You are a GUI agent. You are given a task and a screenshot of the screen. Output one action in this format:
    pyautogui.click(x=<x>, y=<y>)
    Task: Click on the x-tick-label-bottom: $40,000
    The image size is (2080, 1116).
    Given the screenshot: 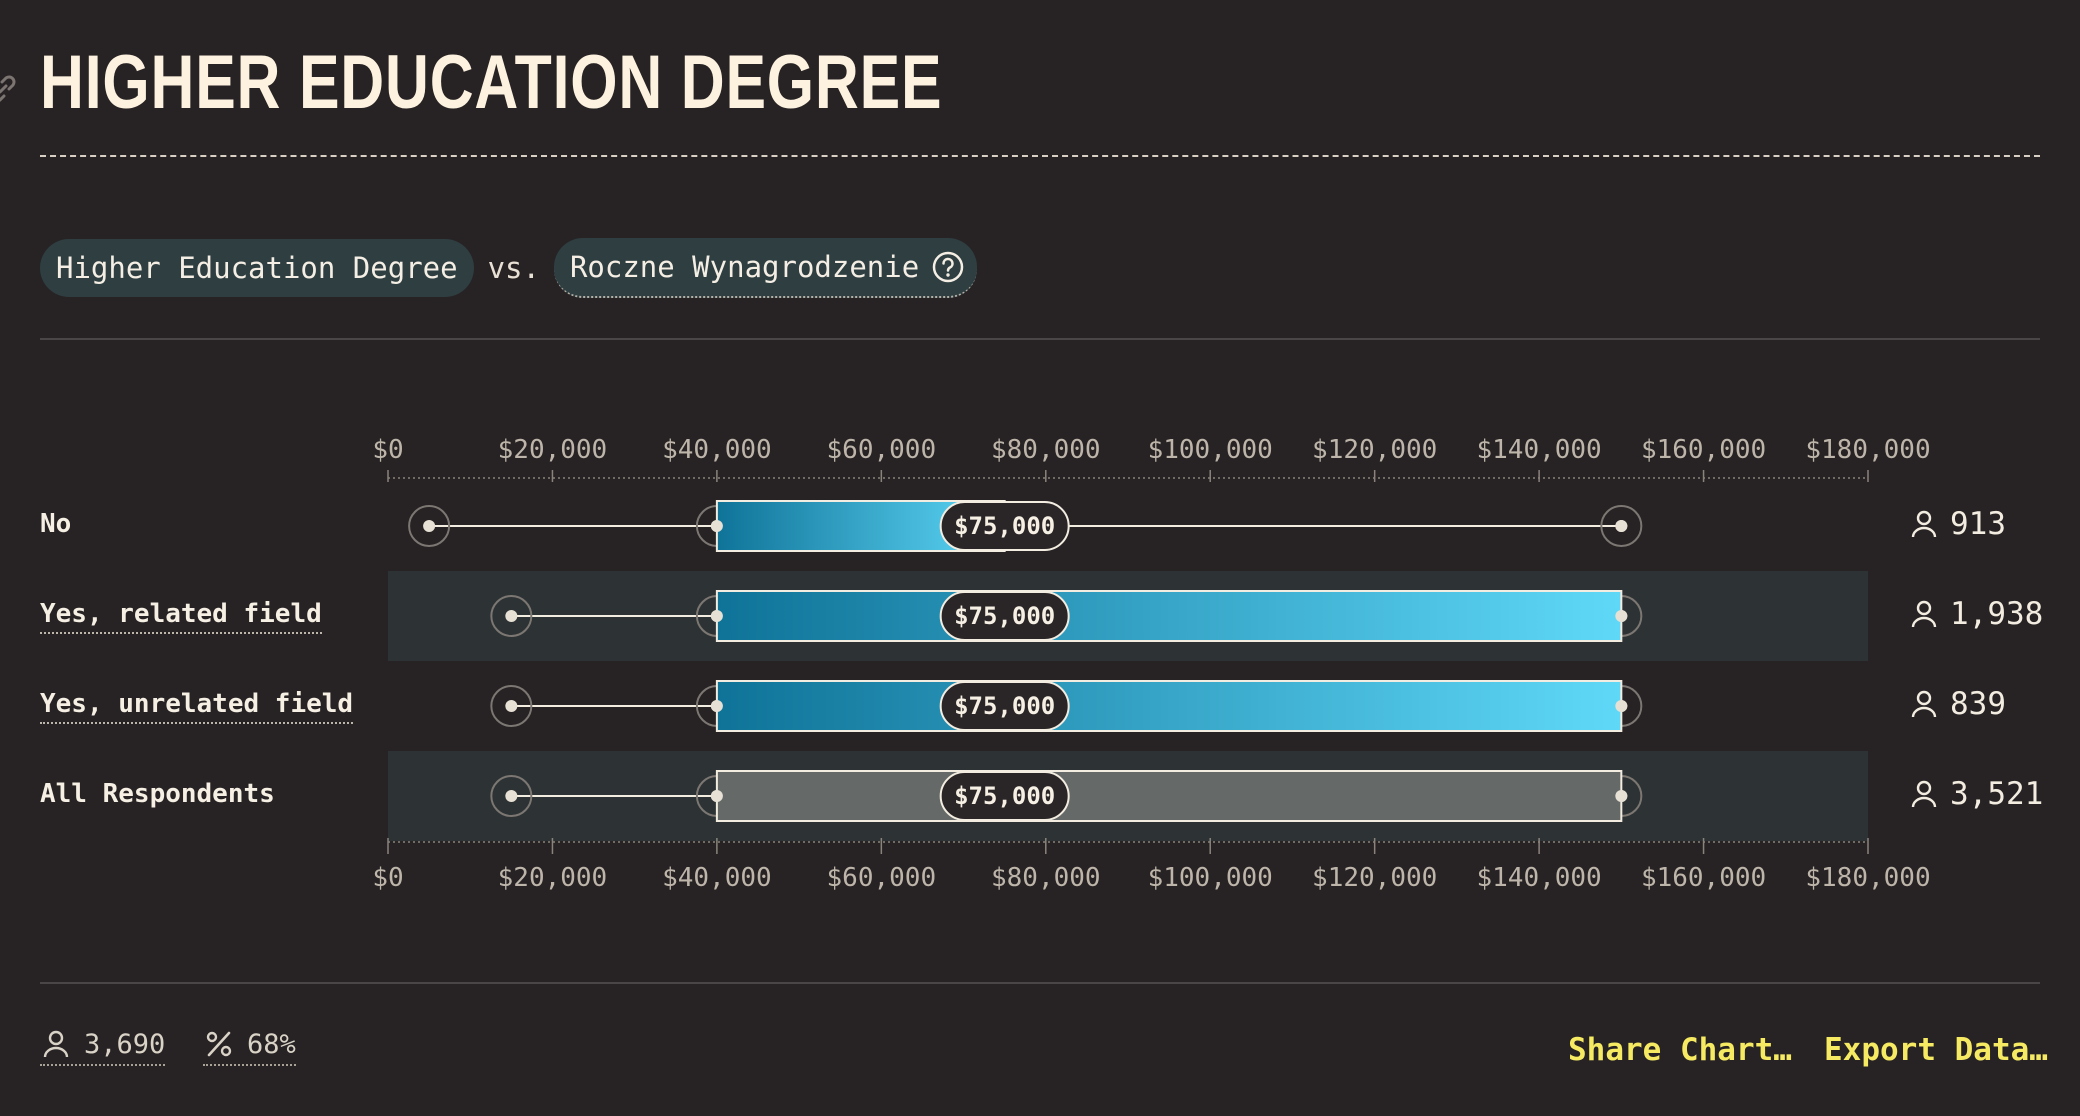 What is the action you would take?
    pyautogui.click(x=717, y=878)
    